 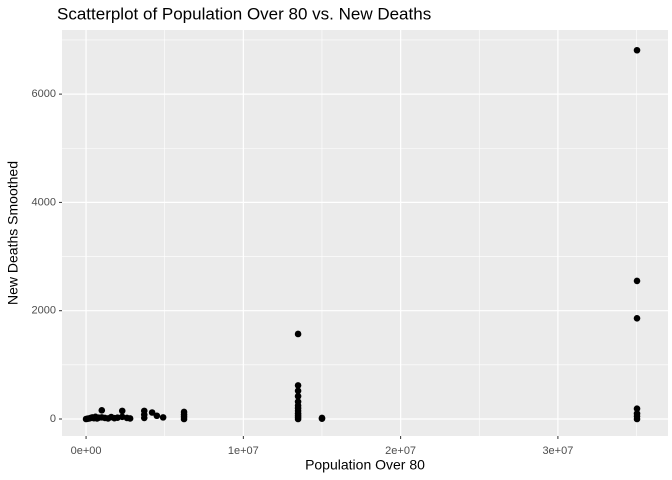 I want to click on y-axis-title: New Deaths Smoothed, so click(x=13, y=233).